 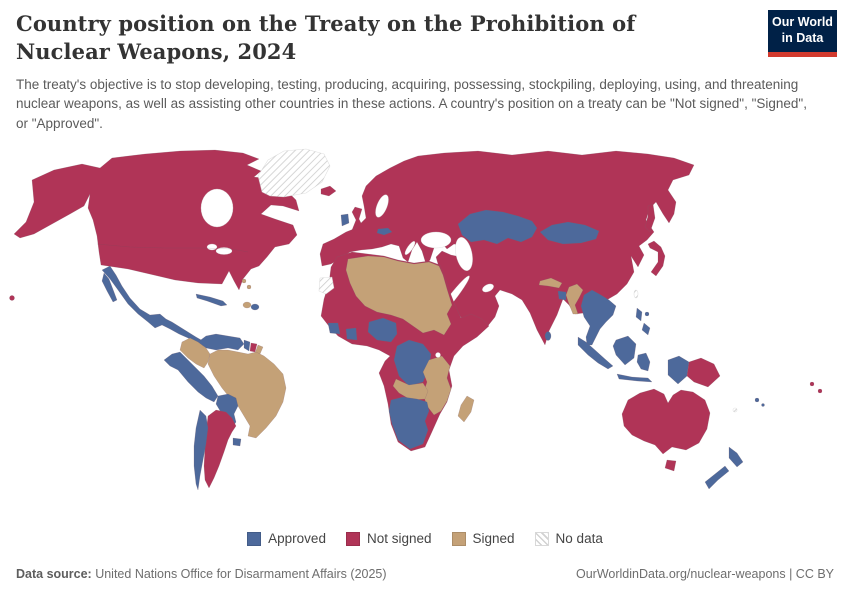 I want to click on region-uruguay, so click(x=237, y=442).